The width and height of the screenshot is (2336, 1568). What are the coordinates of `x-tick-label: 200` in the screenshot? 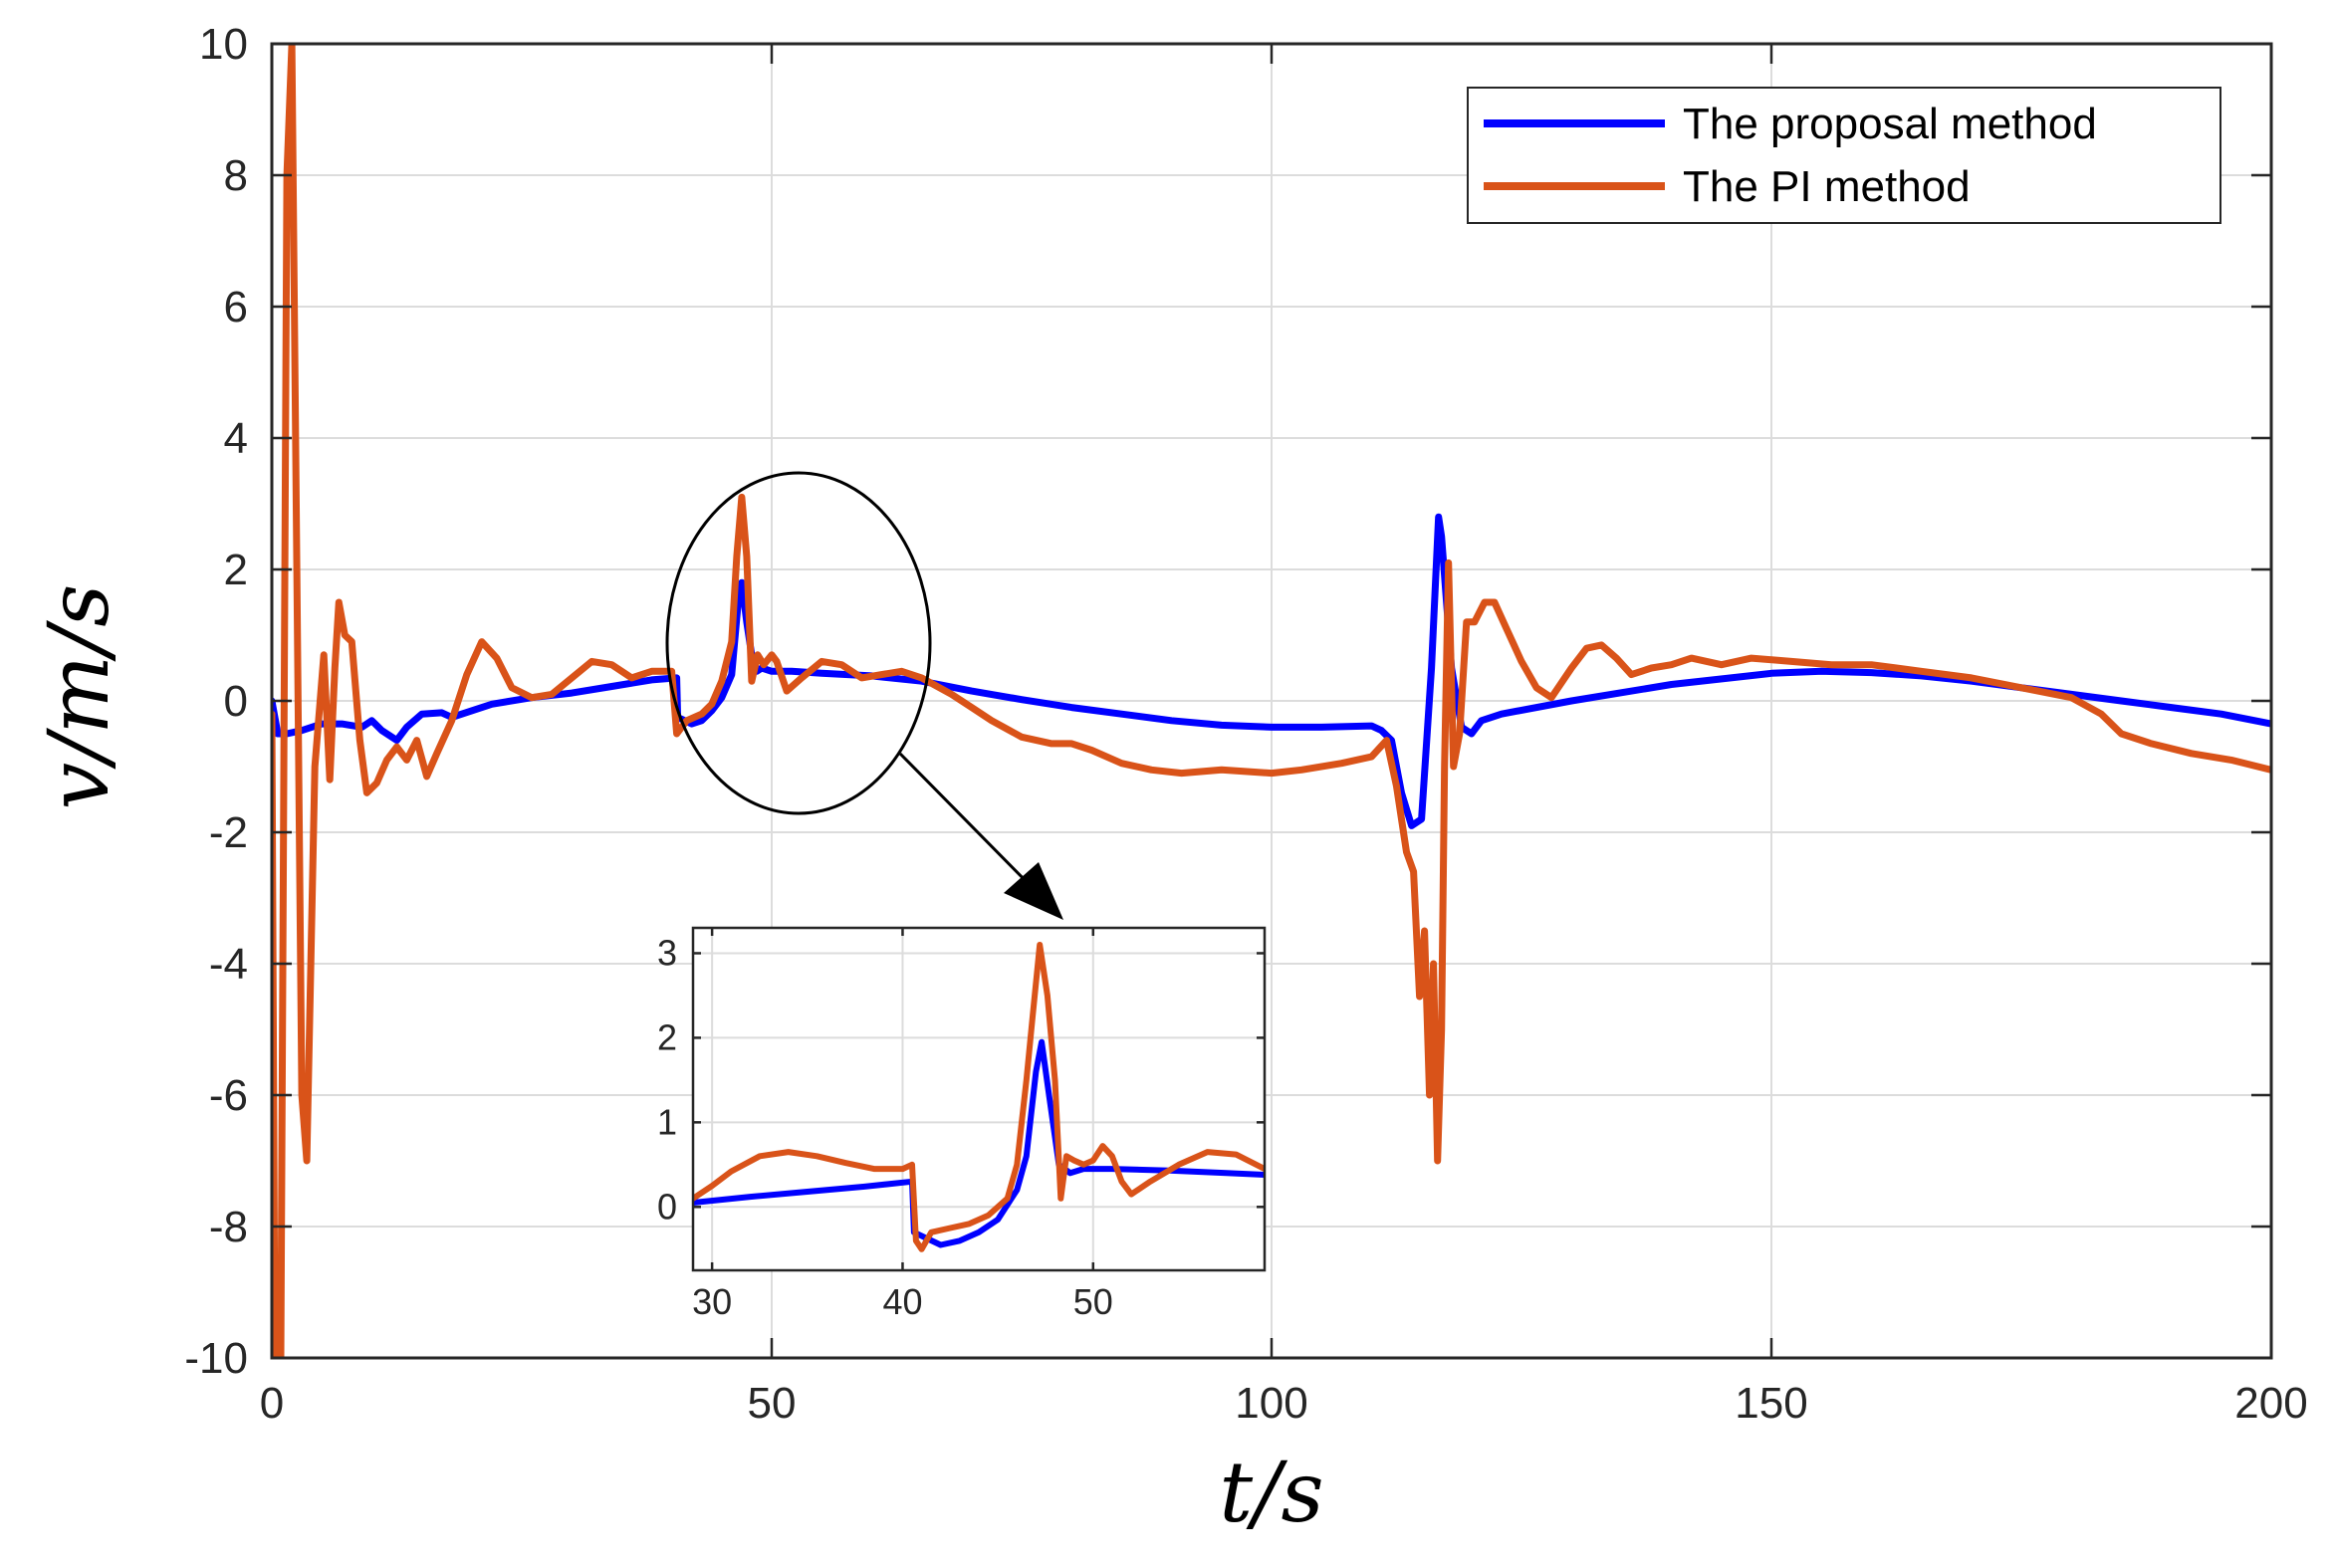 It's located at (2271, 1404).